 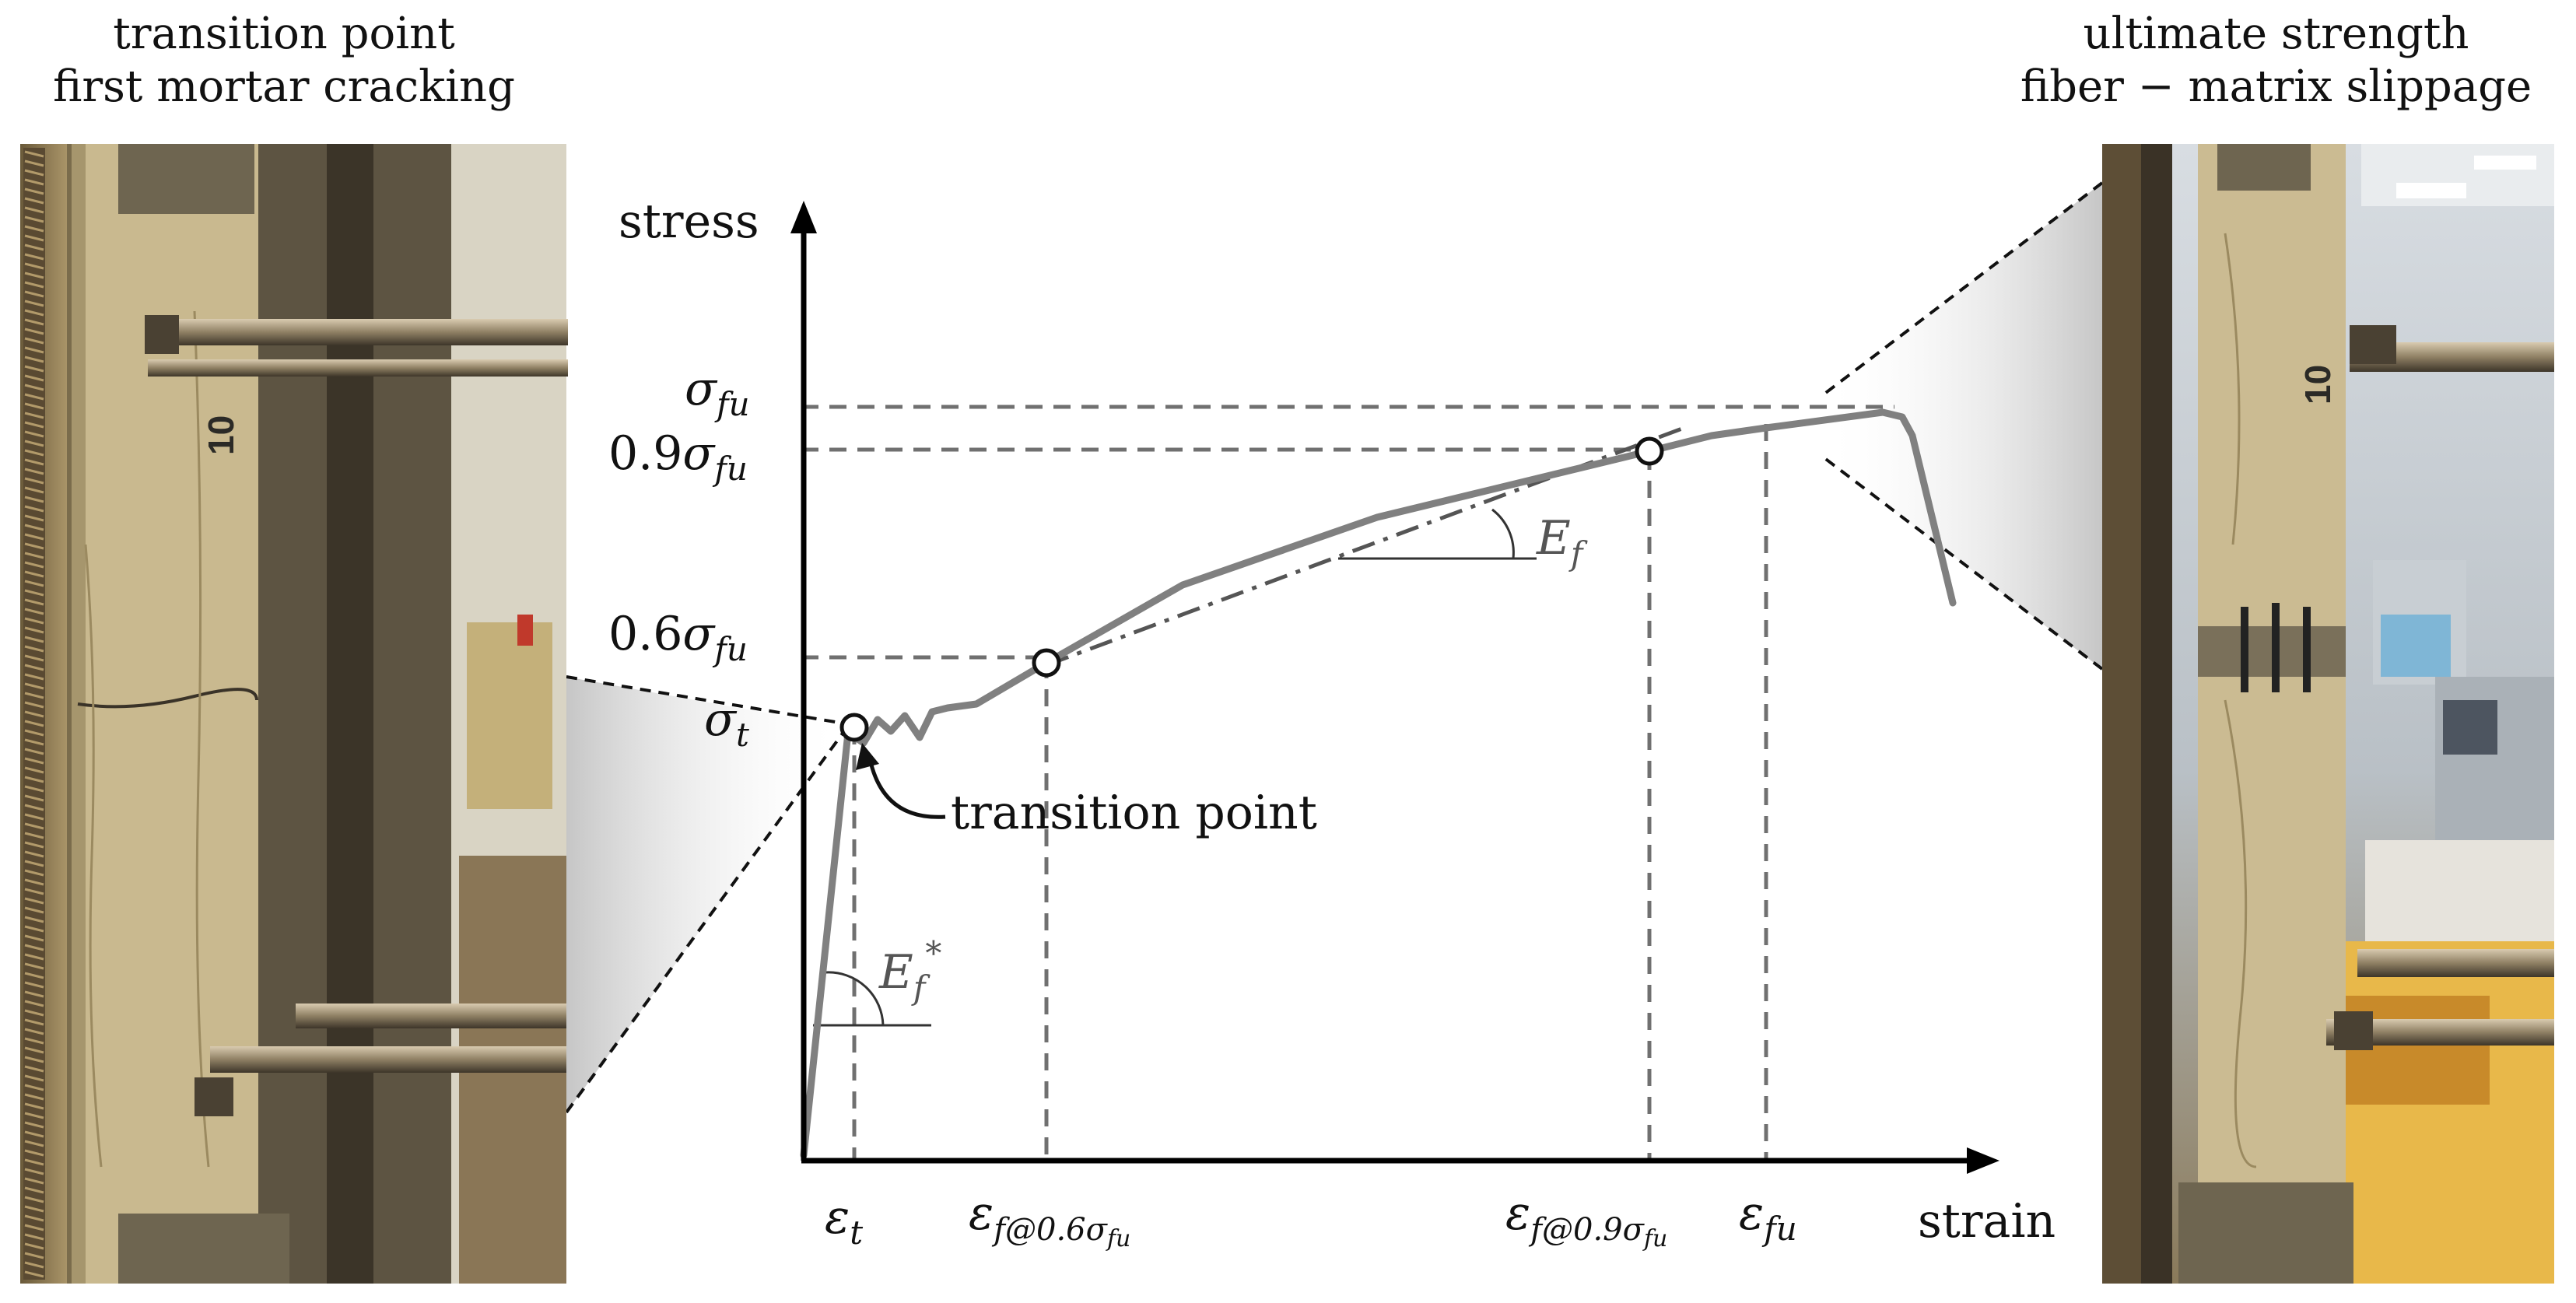 What do you see at coordinates (1987, 1221) in the screenshot?
I see `x-axis-title: strain` at bounding box center [1987, 1221].